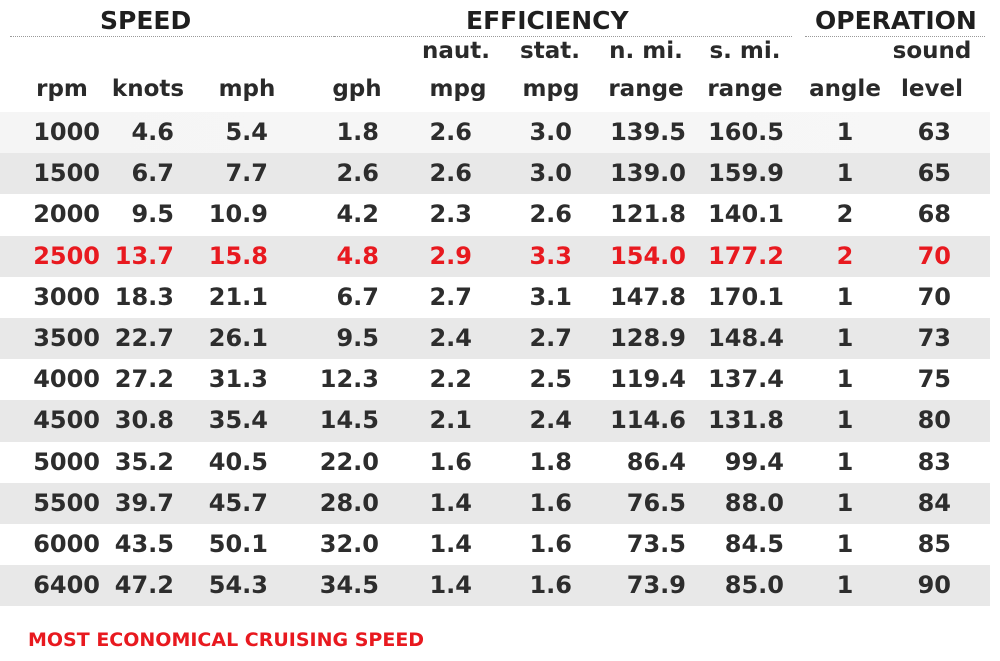 Image resolution: width=1000 pixels, height=661 pixels. What do you see at coordinates (349, 502) in the screenshot?
I see `cell-gph: 28.0` at bounding box center [349, 502].